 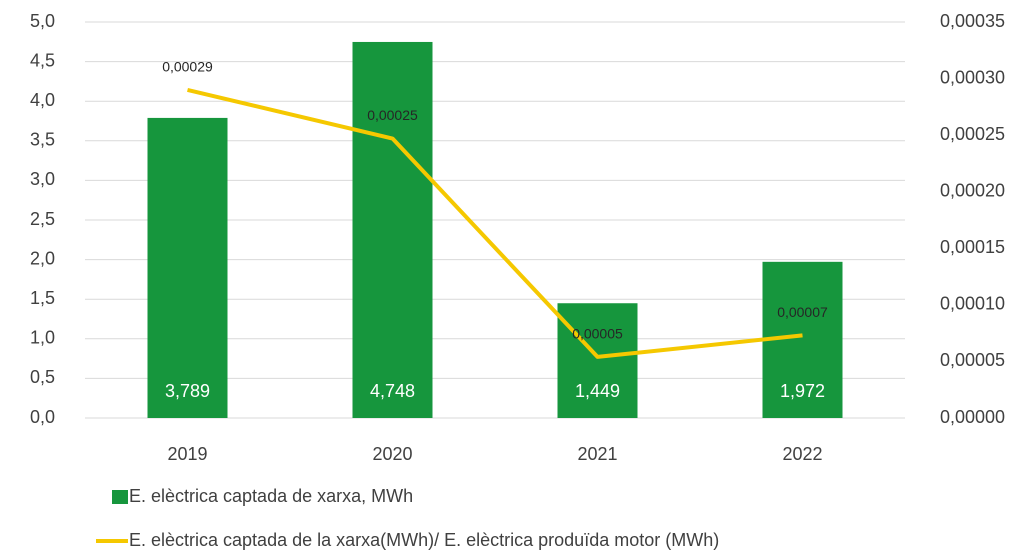 What do you see at coordinates (392, 115) in the screenshot?
I see `line-value-label: 0,00025` at bounding box center [392, 115].